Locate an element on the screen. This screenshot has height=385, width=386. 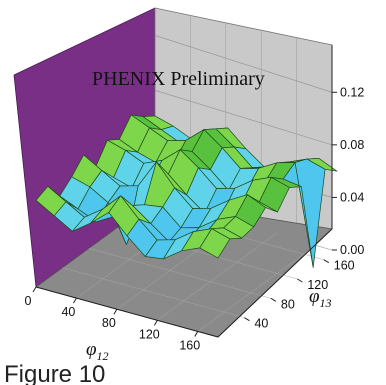
y-axis-subscript: 13 is located at coordinates (326, 303).